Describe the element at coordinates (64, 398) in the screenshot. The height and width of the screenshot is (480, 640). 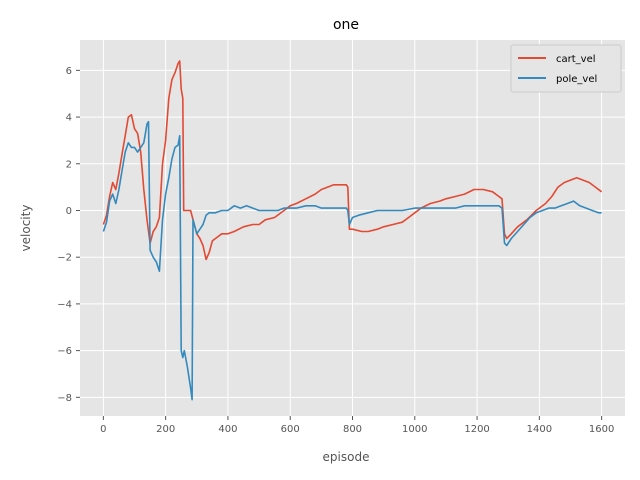
I see `y-tick-label: −8` at that location.